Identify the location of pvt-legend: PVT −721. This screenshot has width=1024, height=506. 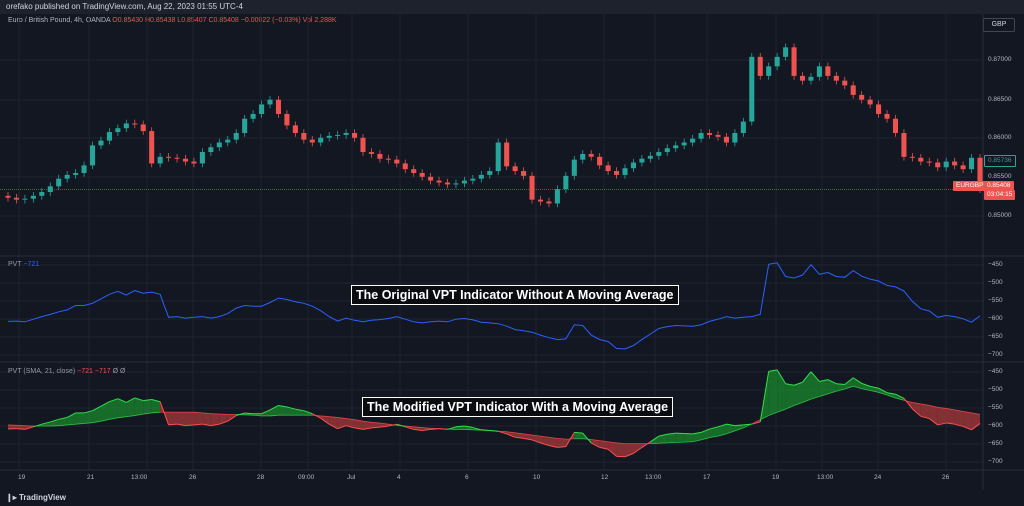
(23, 264).